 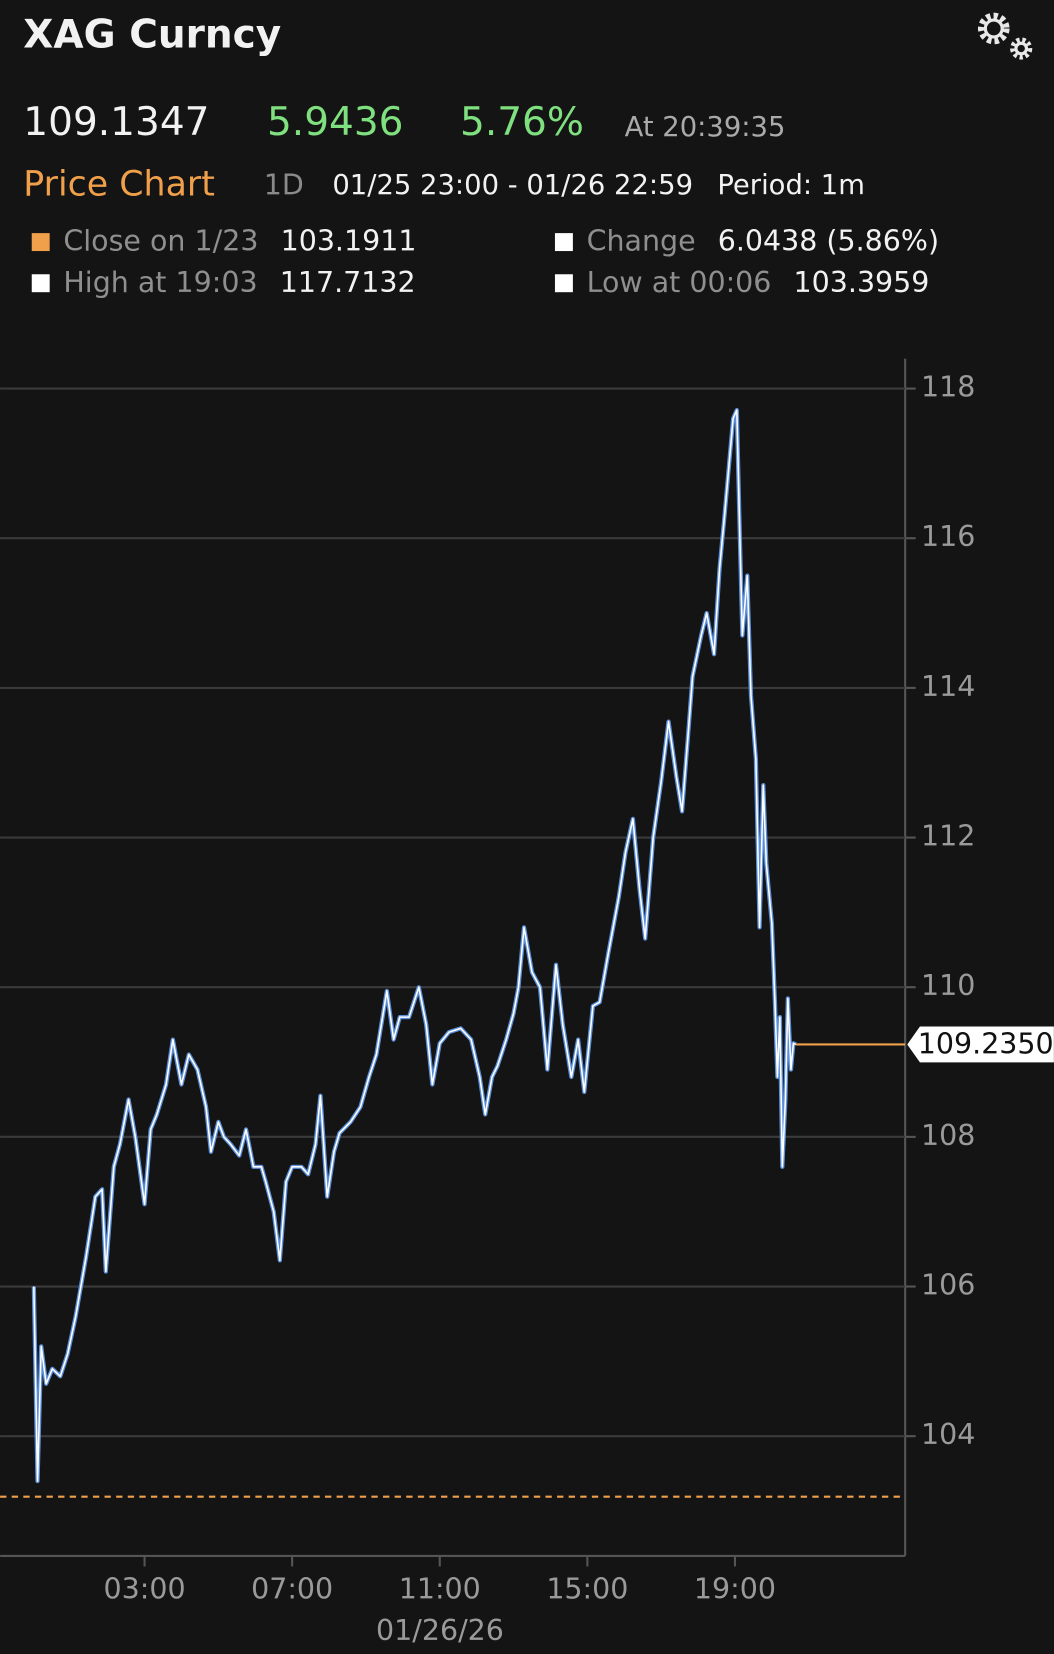 I want to click on last-price: 109.1347, so click(x=116, y=122).